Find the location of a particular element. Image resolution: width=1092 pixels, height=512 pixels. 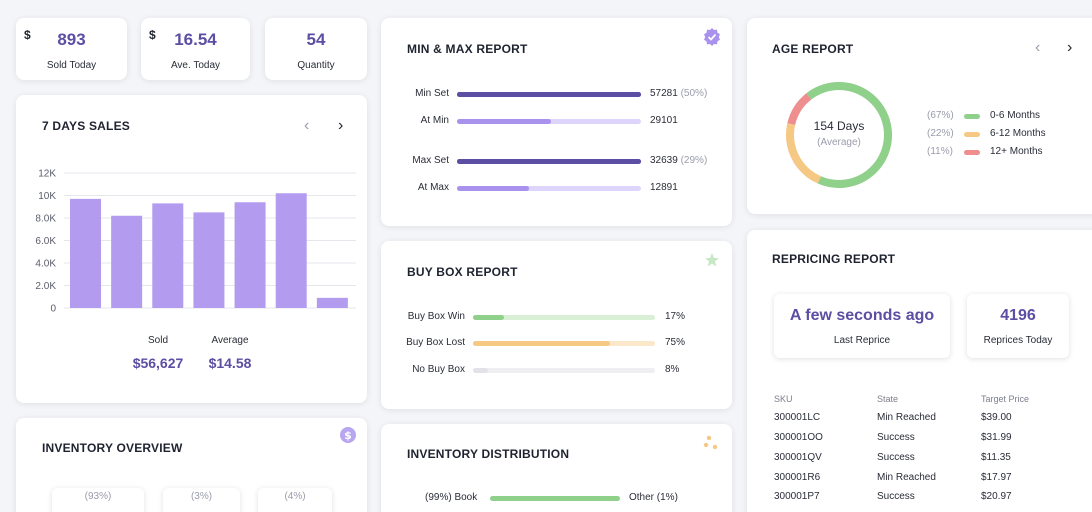

price-cell: $39.00 is located at coordinates (996, 417).